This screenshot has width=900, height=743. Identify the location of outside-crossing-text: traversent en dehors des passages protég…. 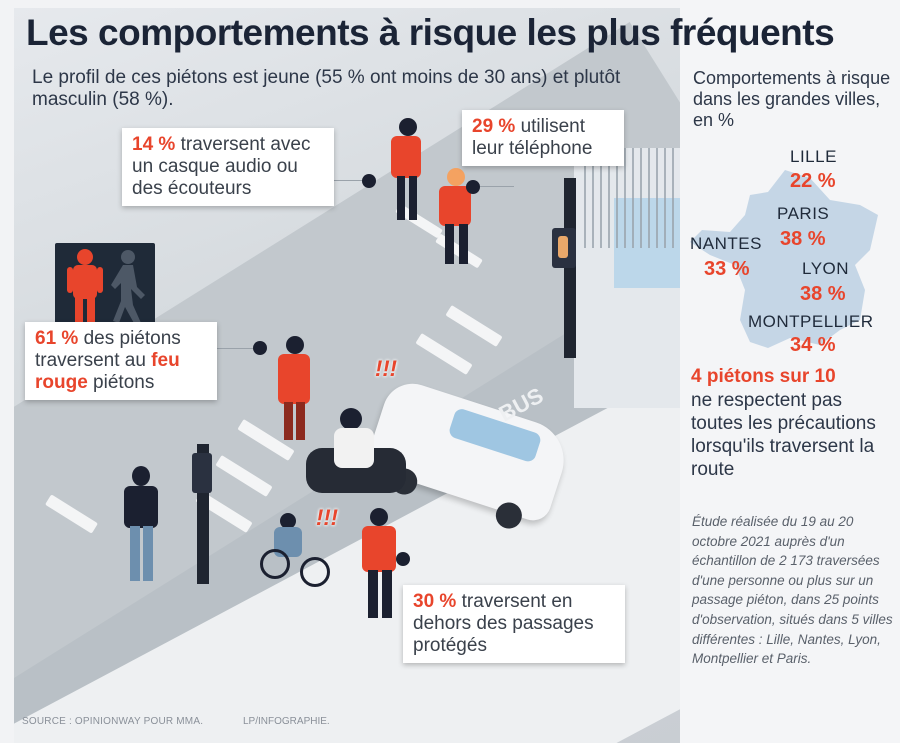
(503, 623).